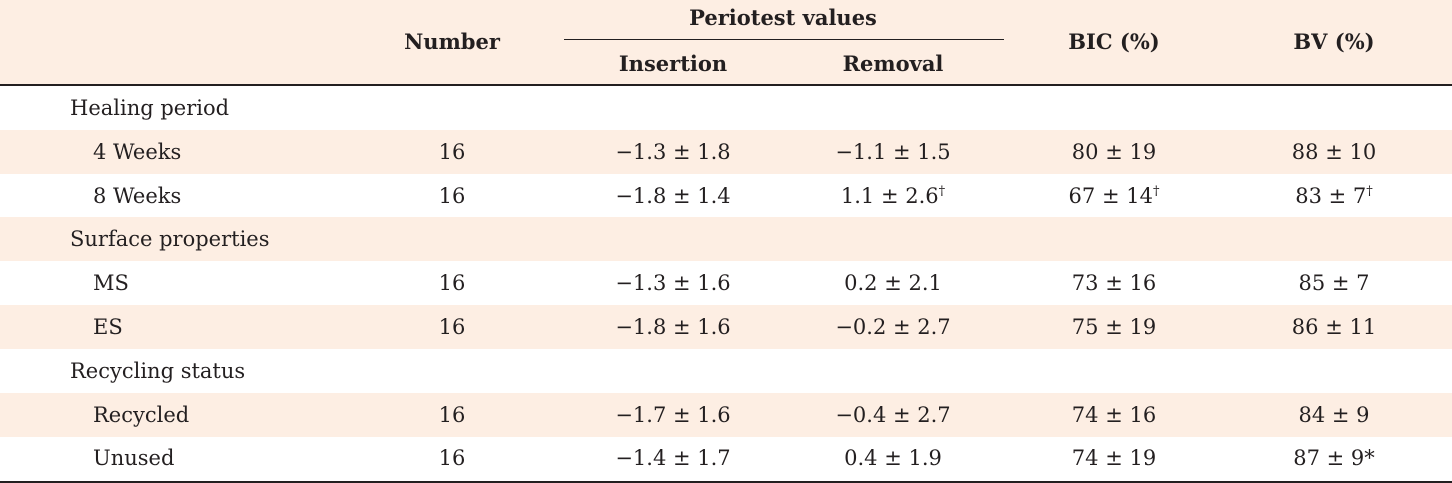  Describe the element at coordinates (893, 283) in the screenshot. I see `cell-removal: 0.2 ± 2.1` at that location.